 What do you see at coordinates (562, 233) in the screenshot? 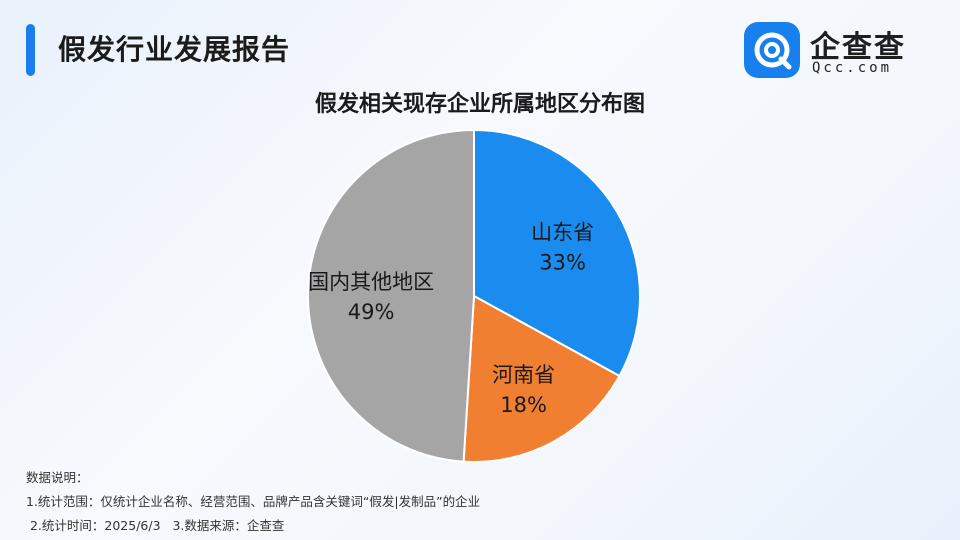
I see `slice-label-0: 山东省` at bounding box center [562, 233].